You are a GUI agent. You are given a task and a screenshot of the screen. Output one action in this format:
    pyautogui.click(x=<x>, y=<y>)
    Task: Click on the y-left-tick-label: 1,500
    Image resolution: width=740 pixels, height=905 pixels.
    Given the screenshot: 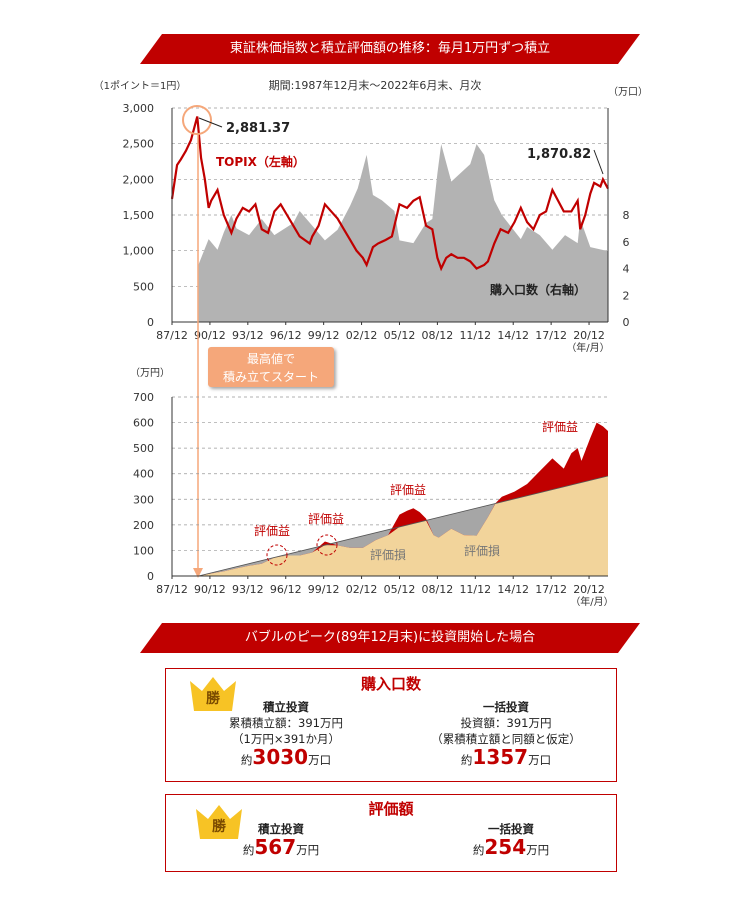 What is the action you would take?
    pyautogui.click(x=139, y=215)
    